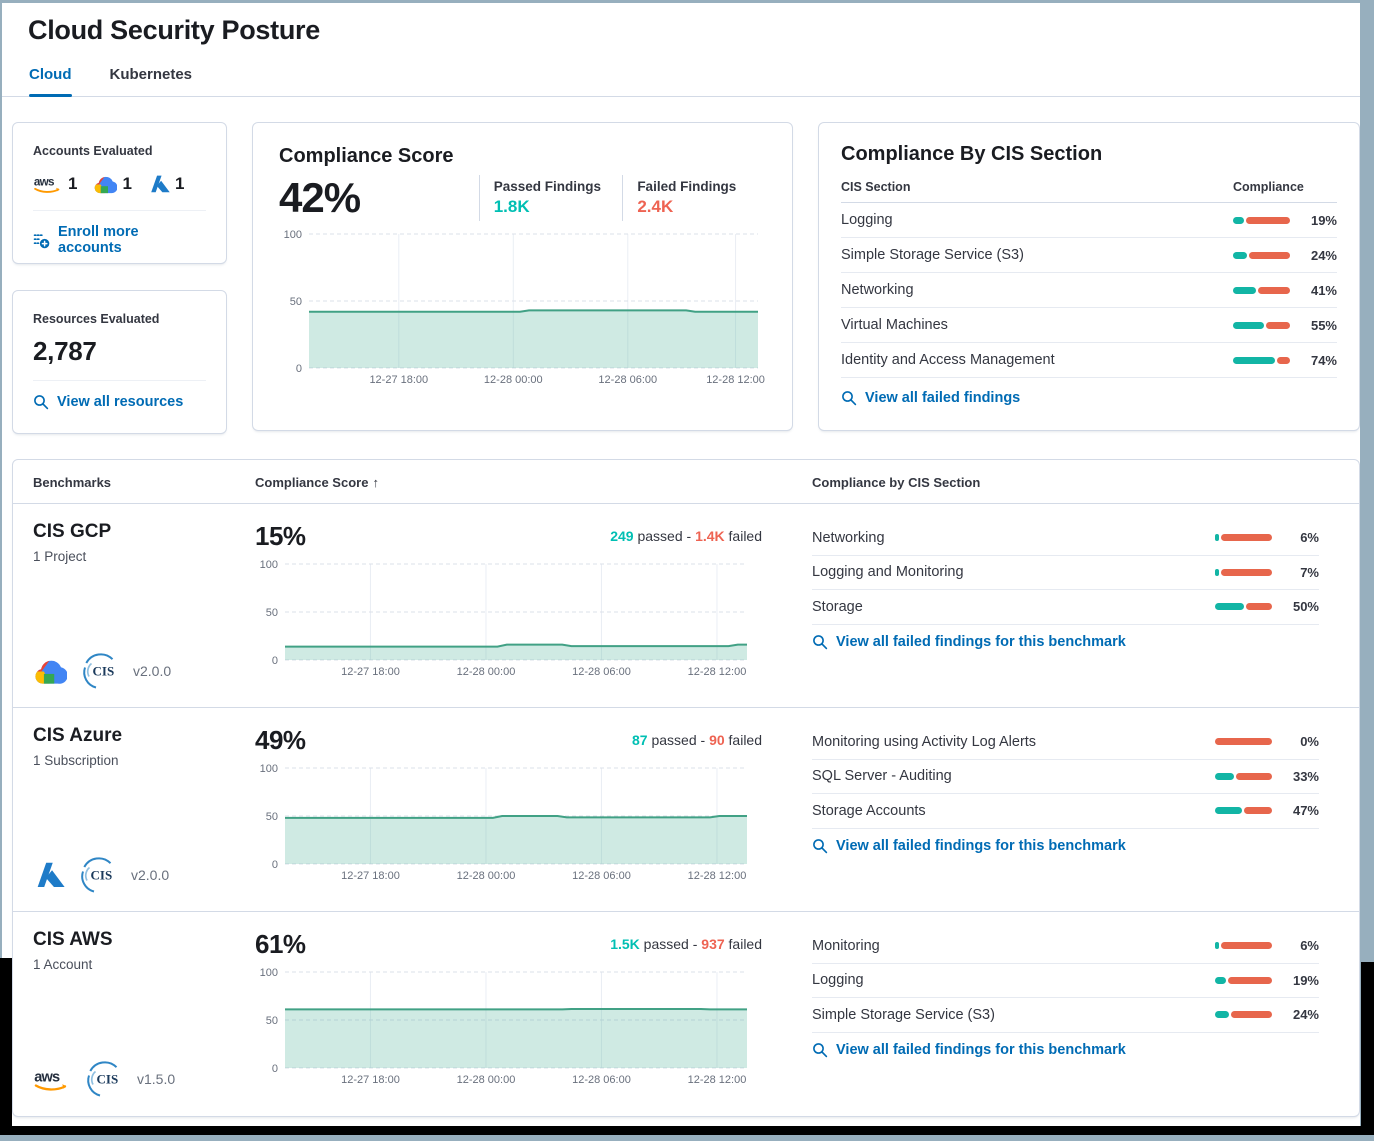  What do you see at coordinates (1065, 538) in the screenshot?
I see `benchmark-section-row: Networking 6%` at bounding box center [1065, 538].